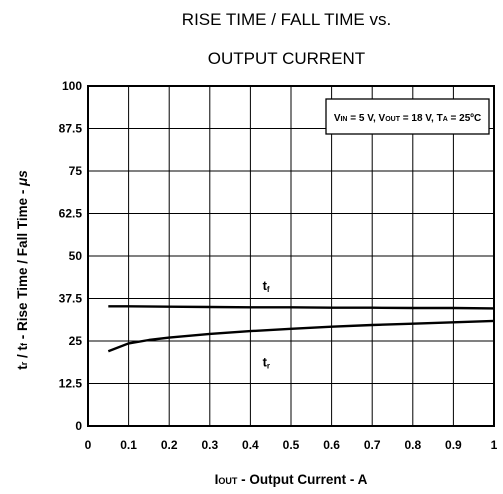 Image resolution: width=503 pixels, height=494 pixels. I want to click on legend: VIN = 5 V, VOUT = 18 V, TA = 25ºC, so click(407, 116).